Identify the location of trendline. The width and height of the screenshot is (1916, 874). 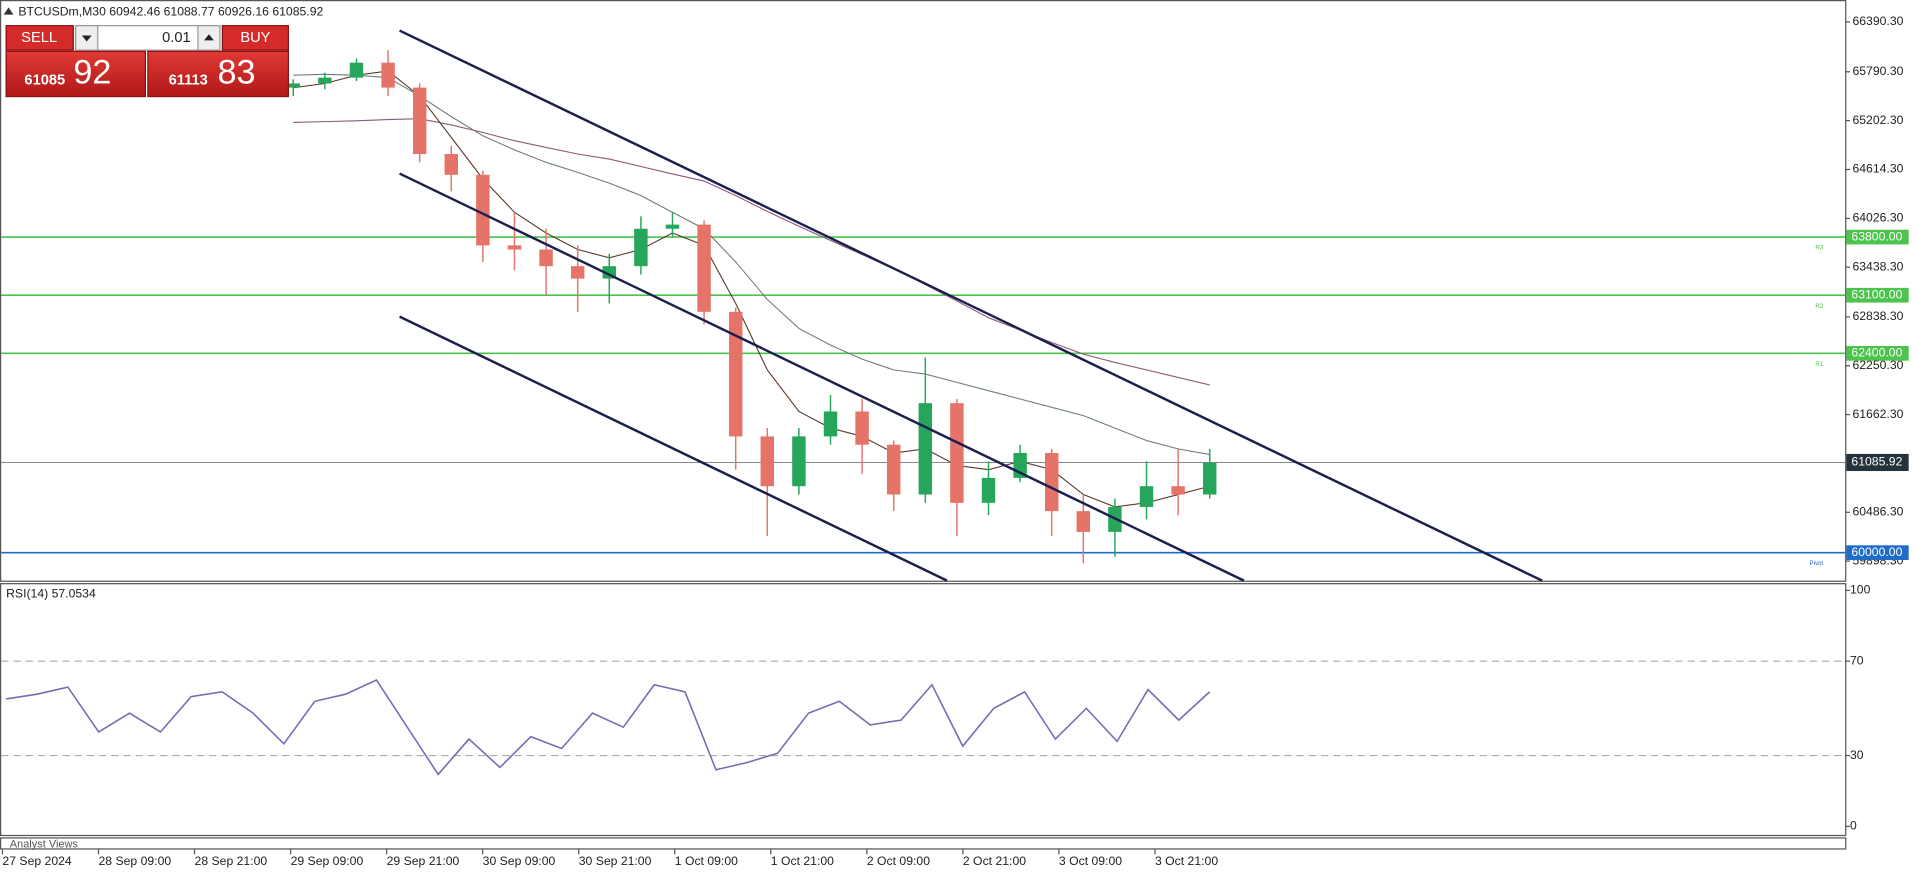
(673, 448).